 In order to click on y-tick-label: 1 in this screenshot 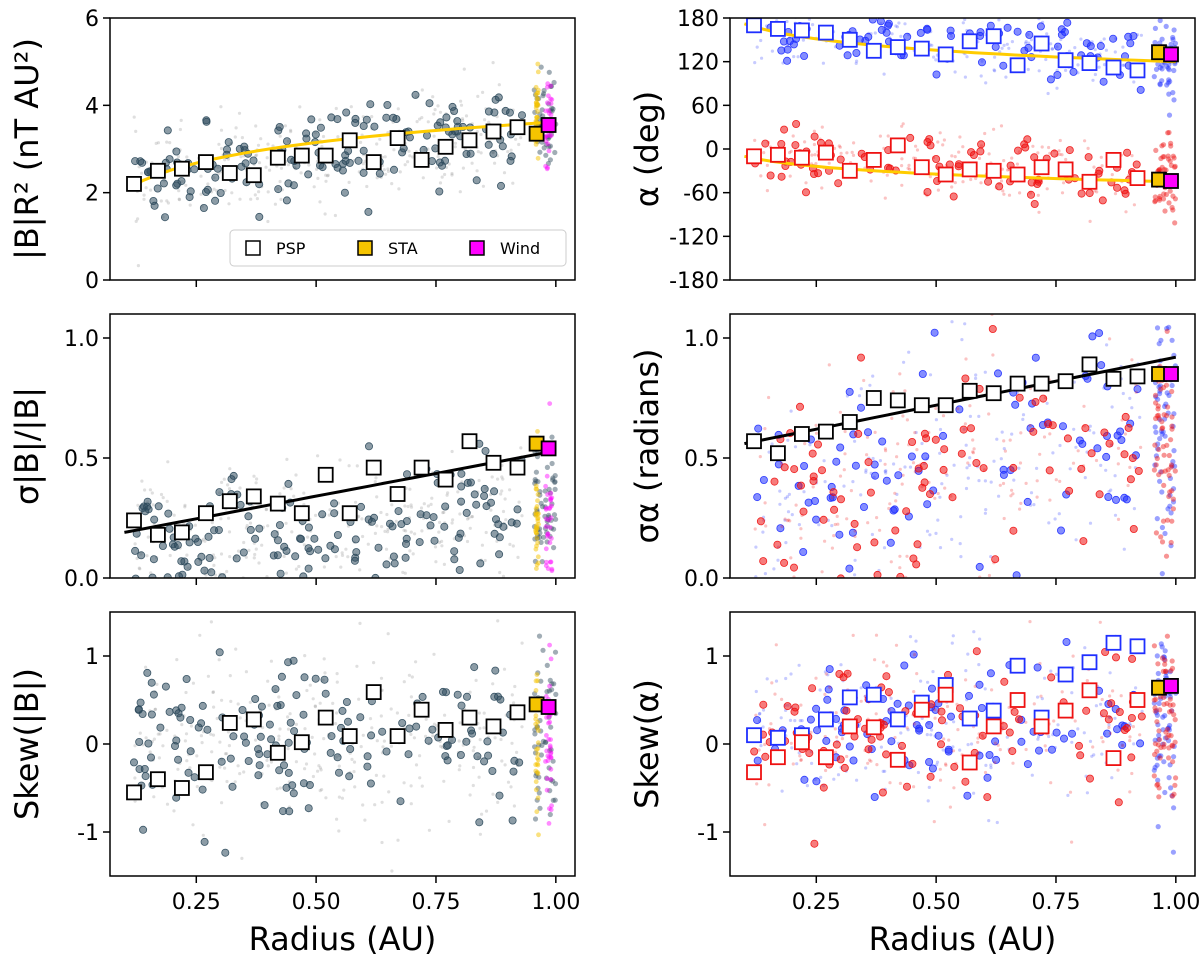, I will do `click(712, 657)`.